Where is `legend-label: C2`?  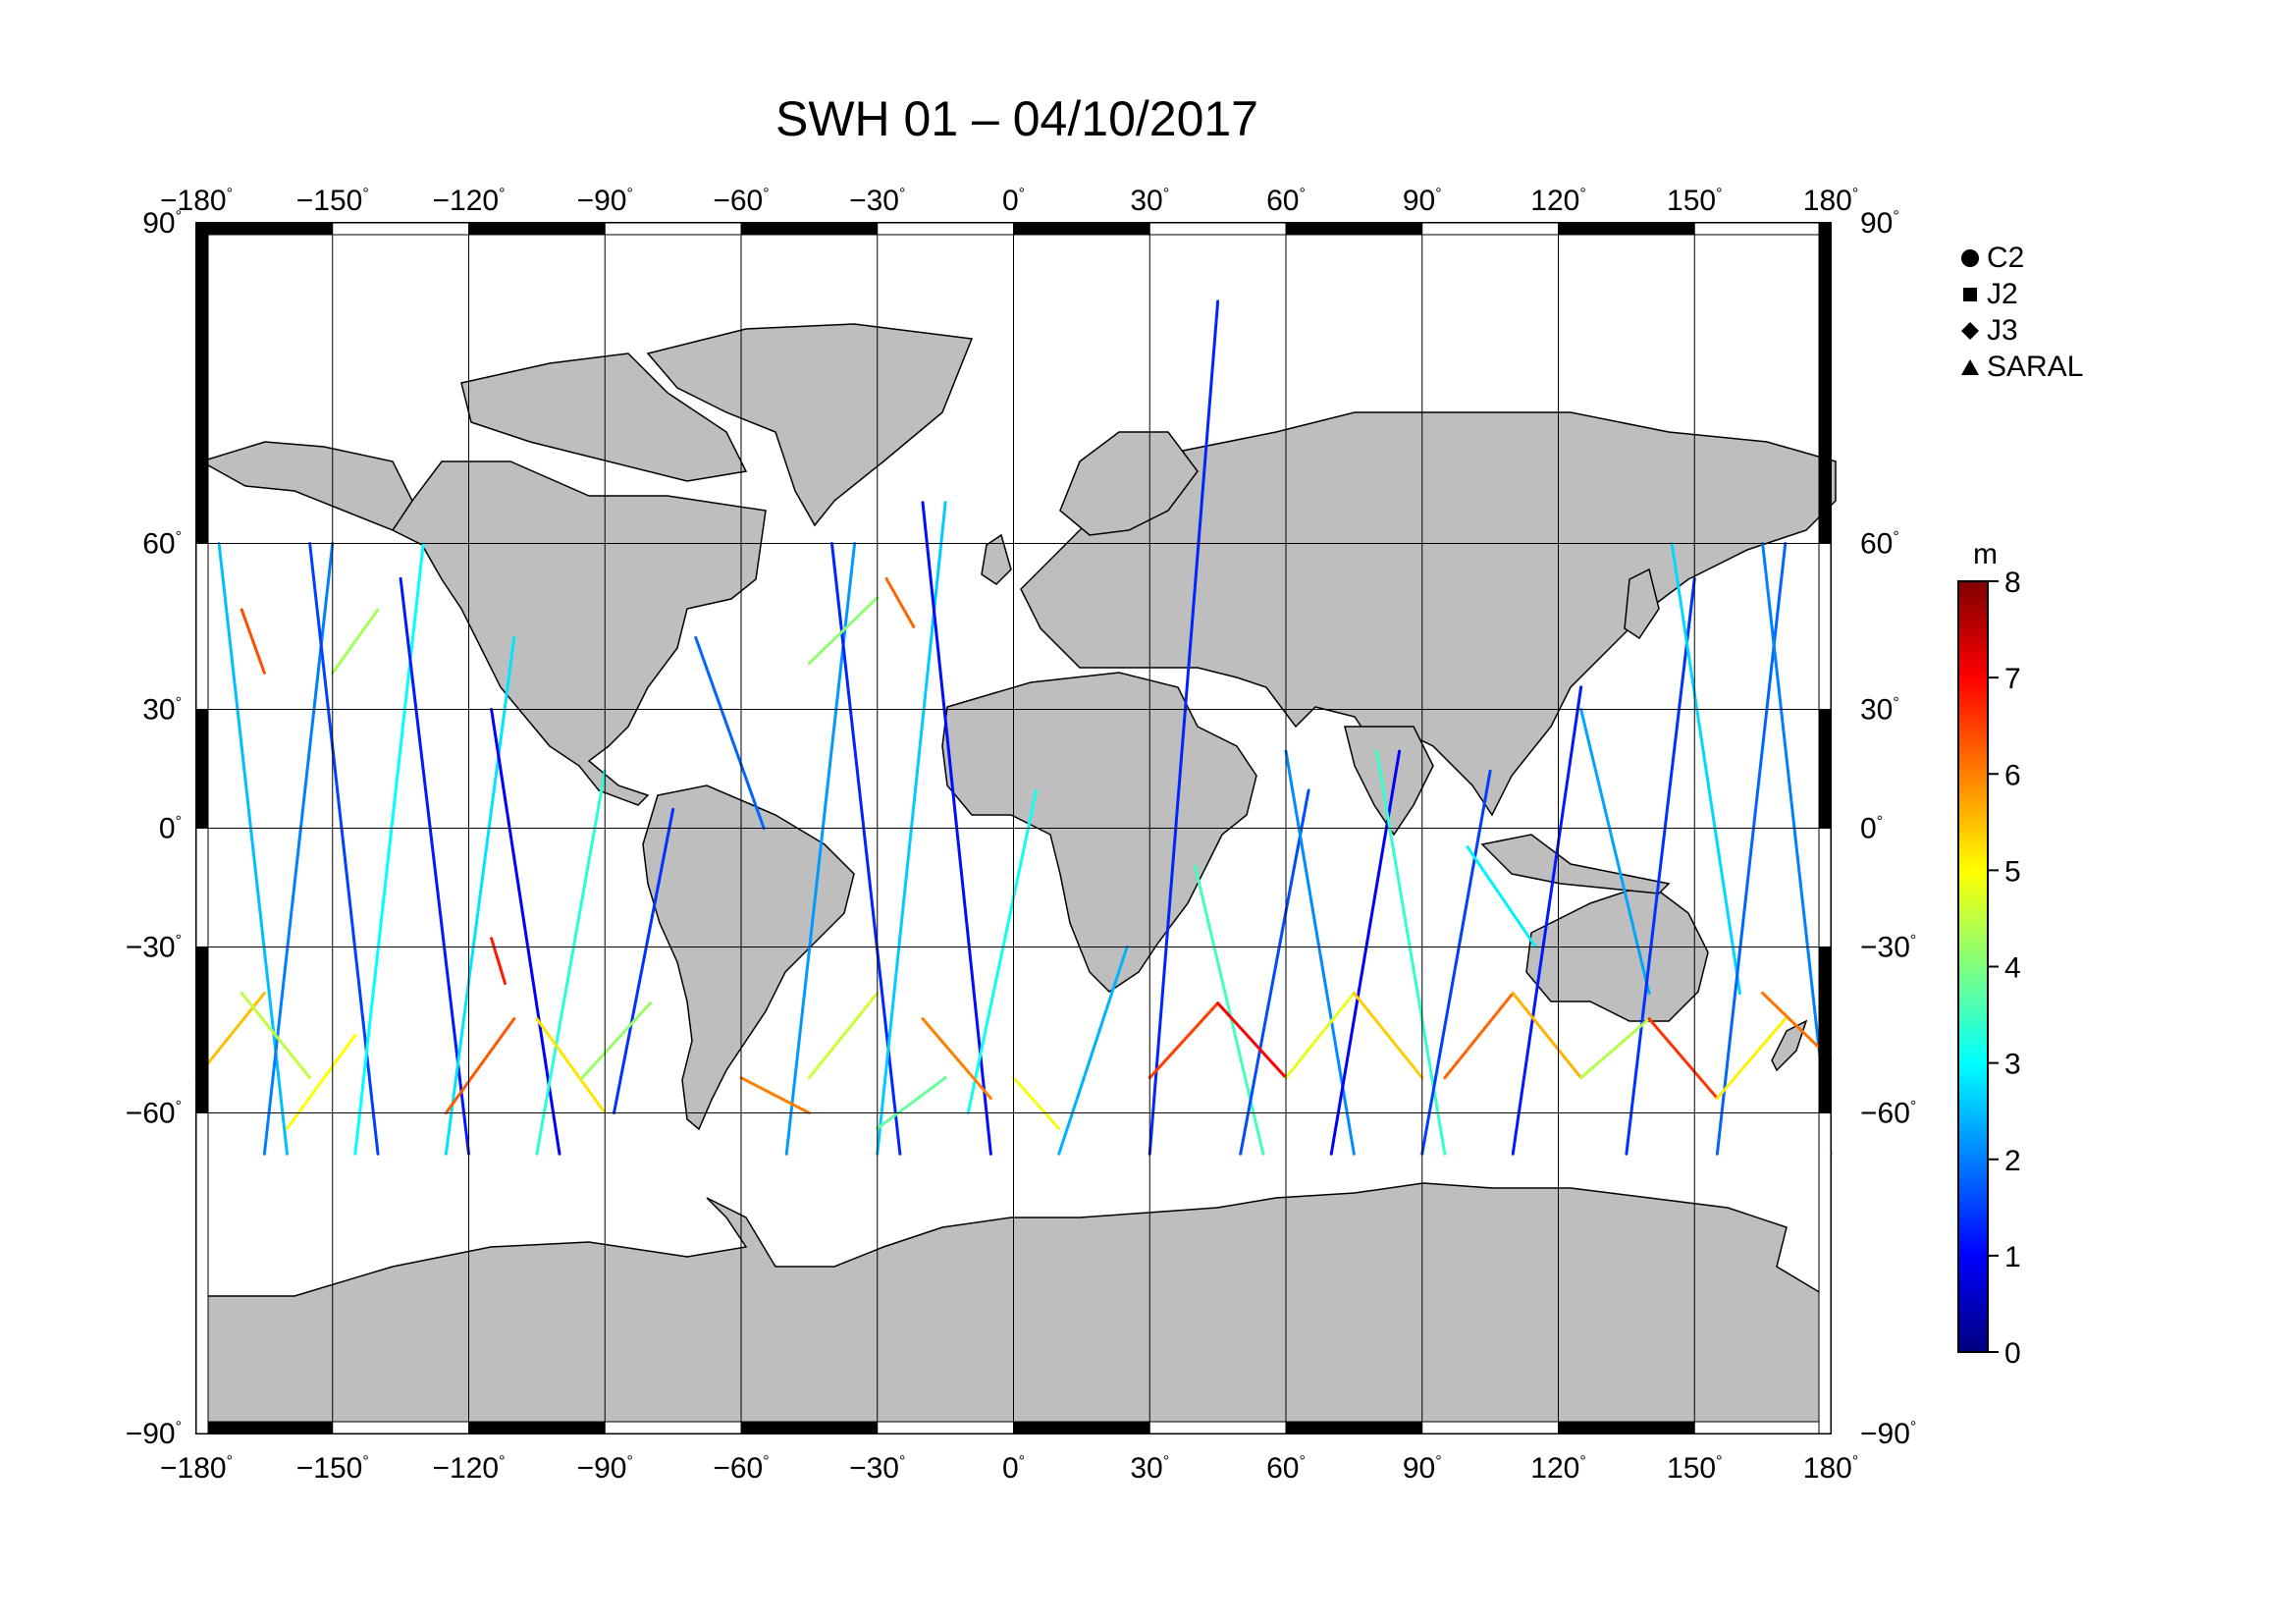
legend-label: C2 is located at coordinates (2006, 258).